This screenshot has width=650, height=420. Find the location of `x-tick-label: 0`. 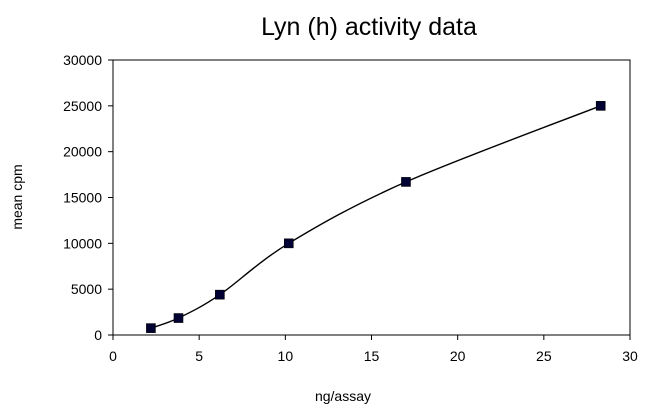

x-tick-label: 0 is located at coordinates (113, 356).